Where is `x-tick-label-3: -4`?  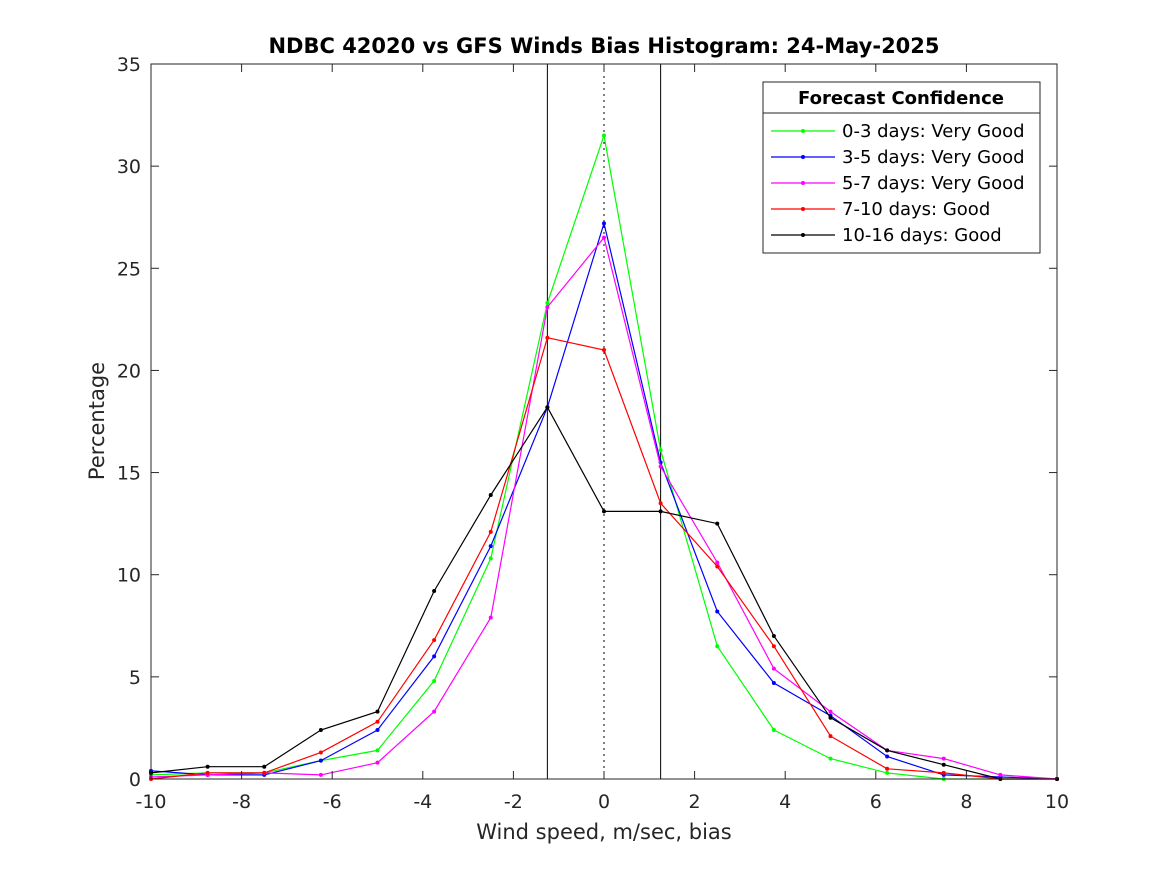 x-tick-label-3: -4 is located at coordinates (422, 802).